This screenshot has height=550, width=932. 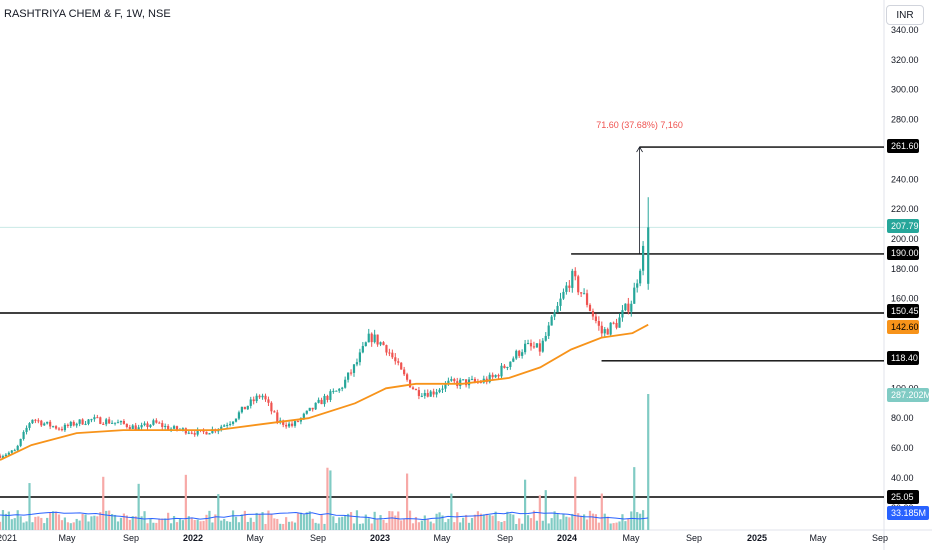 I want to click on price-marker-label: 118.40, so click(x=904, y=358).